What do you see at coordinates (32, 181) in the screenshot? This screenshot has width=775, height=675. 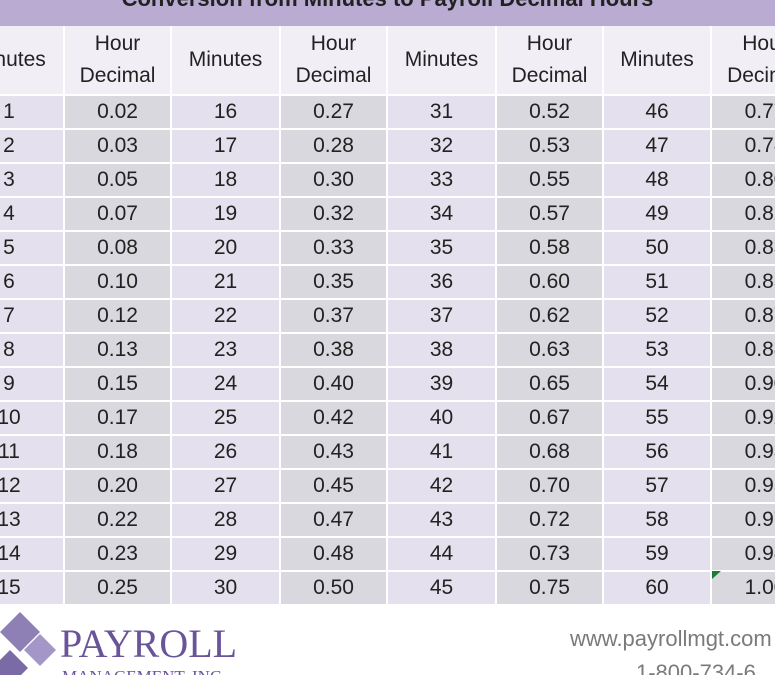 I see `minutes-cell: 3` at bounding box center [32, 181].